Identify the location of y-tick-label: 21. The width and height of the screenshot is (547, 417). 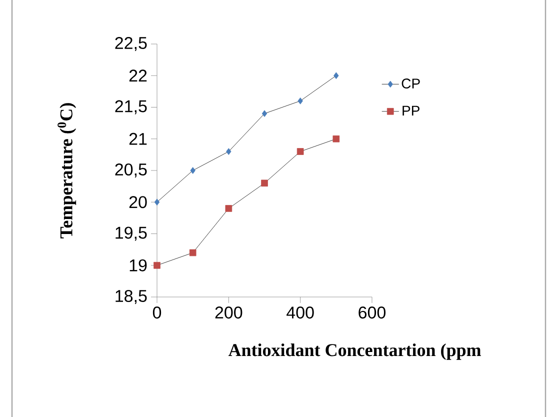
(138, 138).